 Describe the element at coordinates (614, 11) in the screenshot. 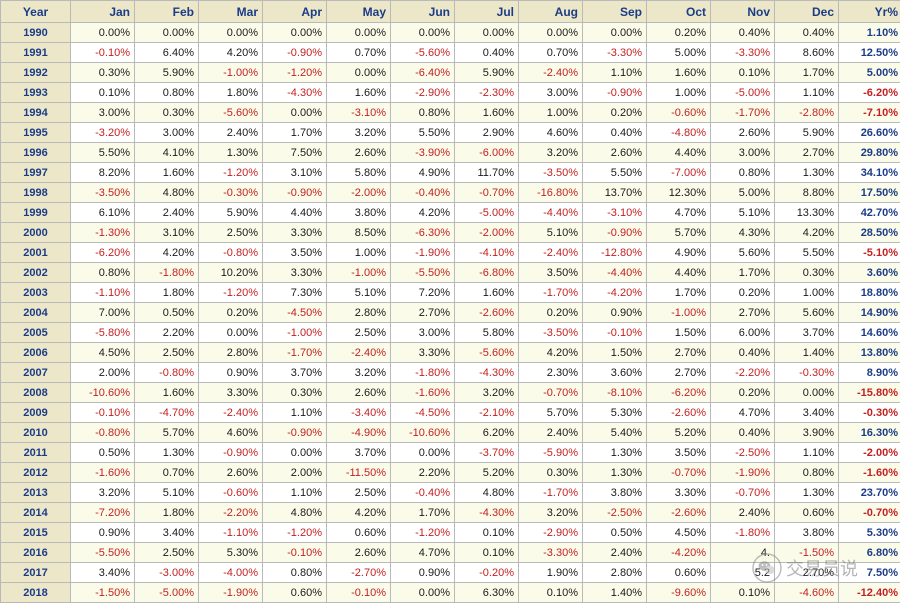

I see `header-sep: Sep` at that location.